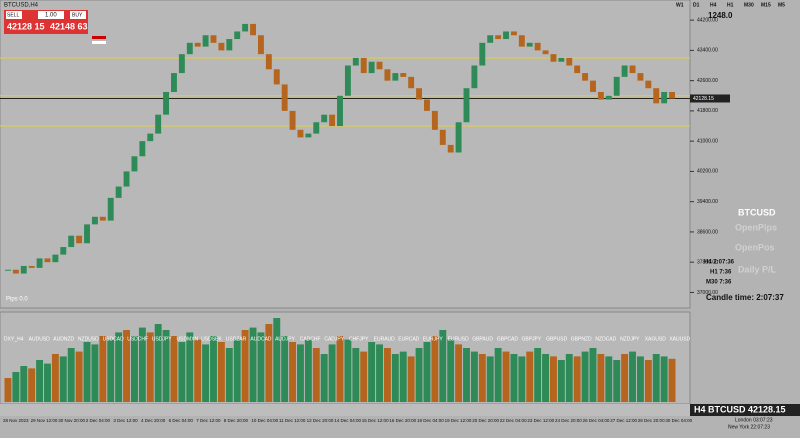 This screenshot has width=800, height=438. I want to click on sell: SELL, so click(13, 15).